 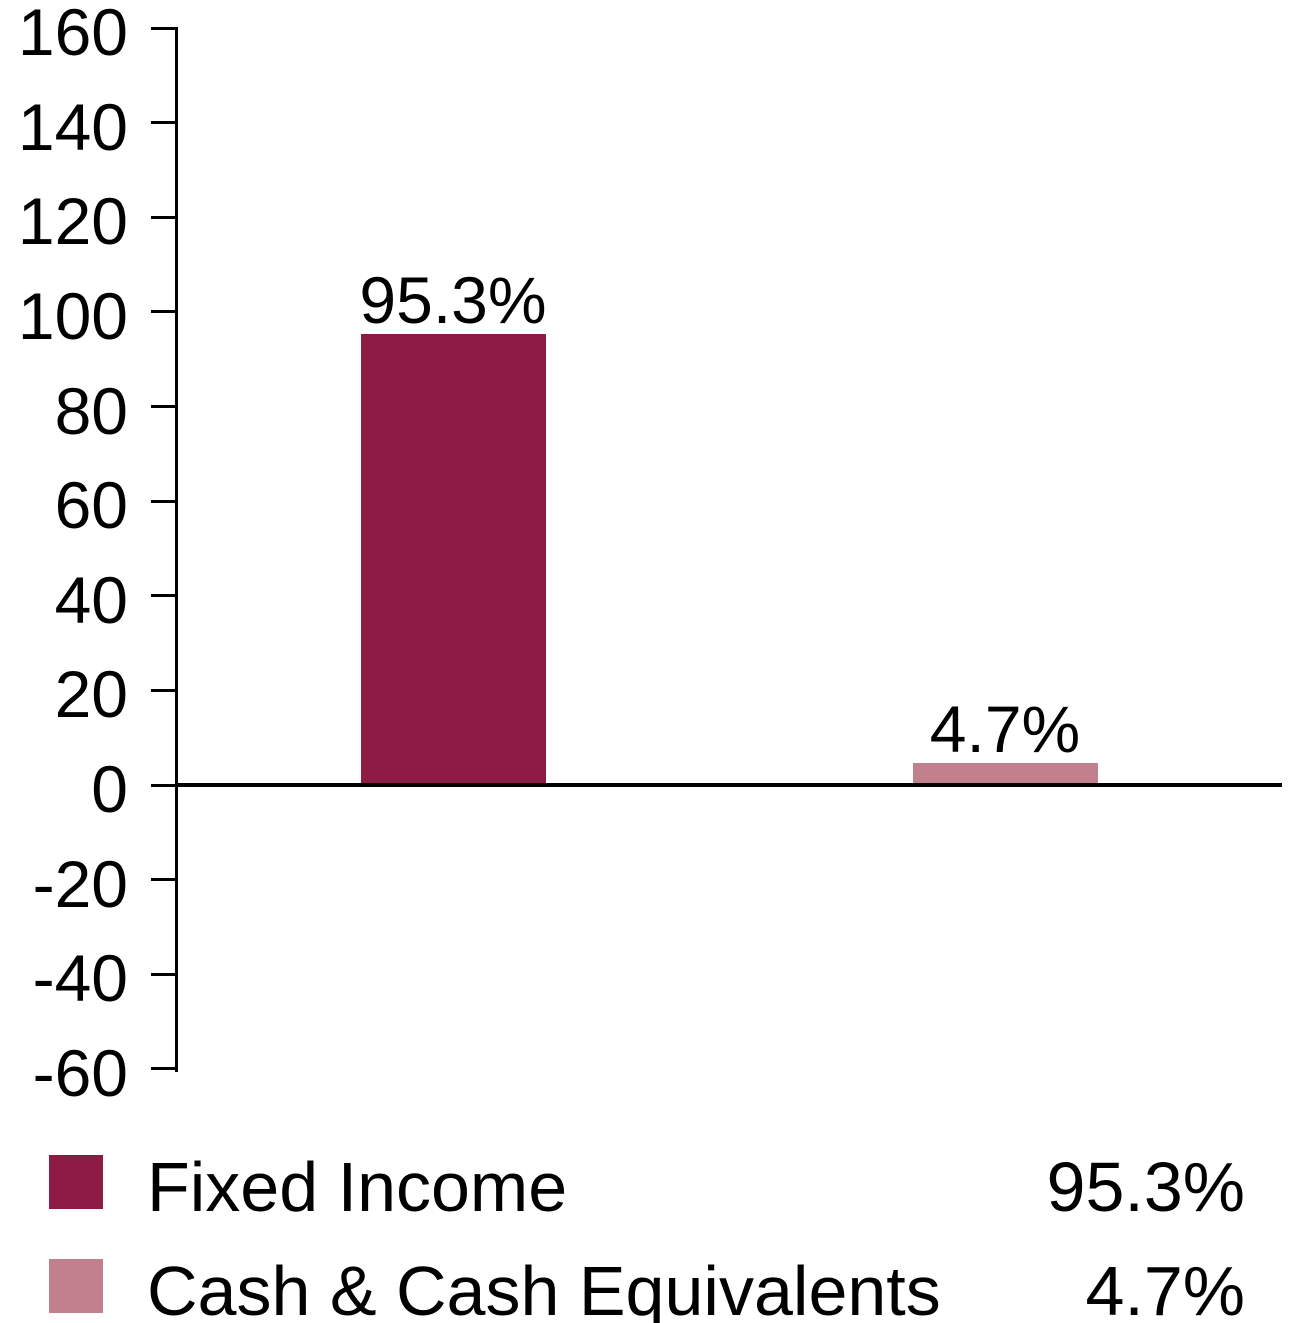 I want to click on y-axis-tick-label: 160, so click(x=72, y=34).